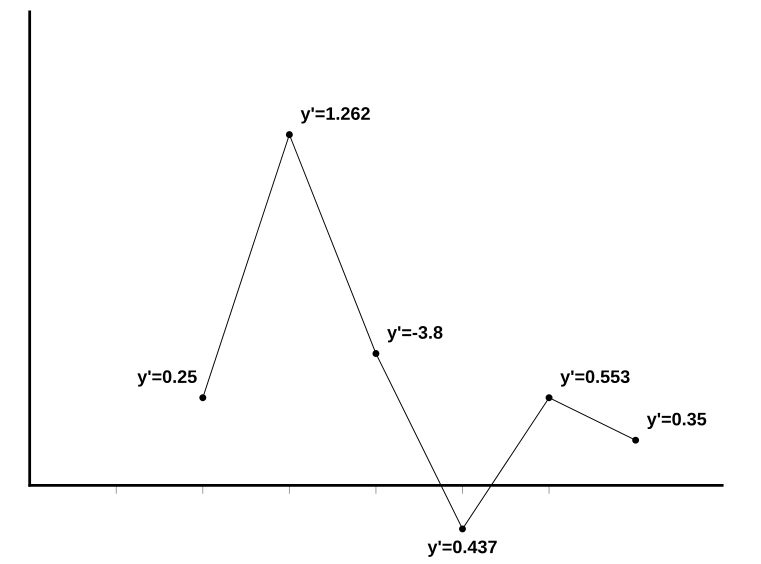  What do you see at coordinates (167, 378) in the screenshot?
I see `annotation: y'=0.25` at bounding box center [167, 378].